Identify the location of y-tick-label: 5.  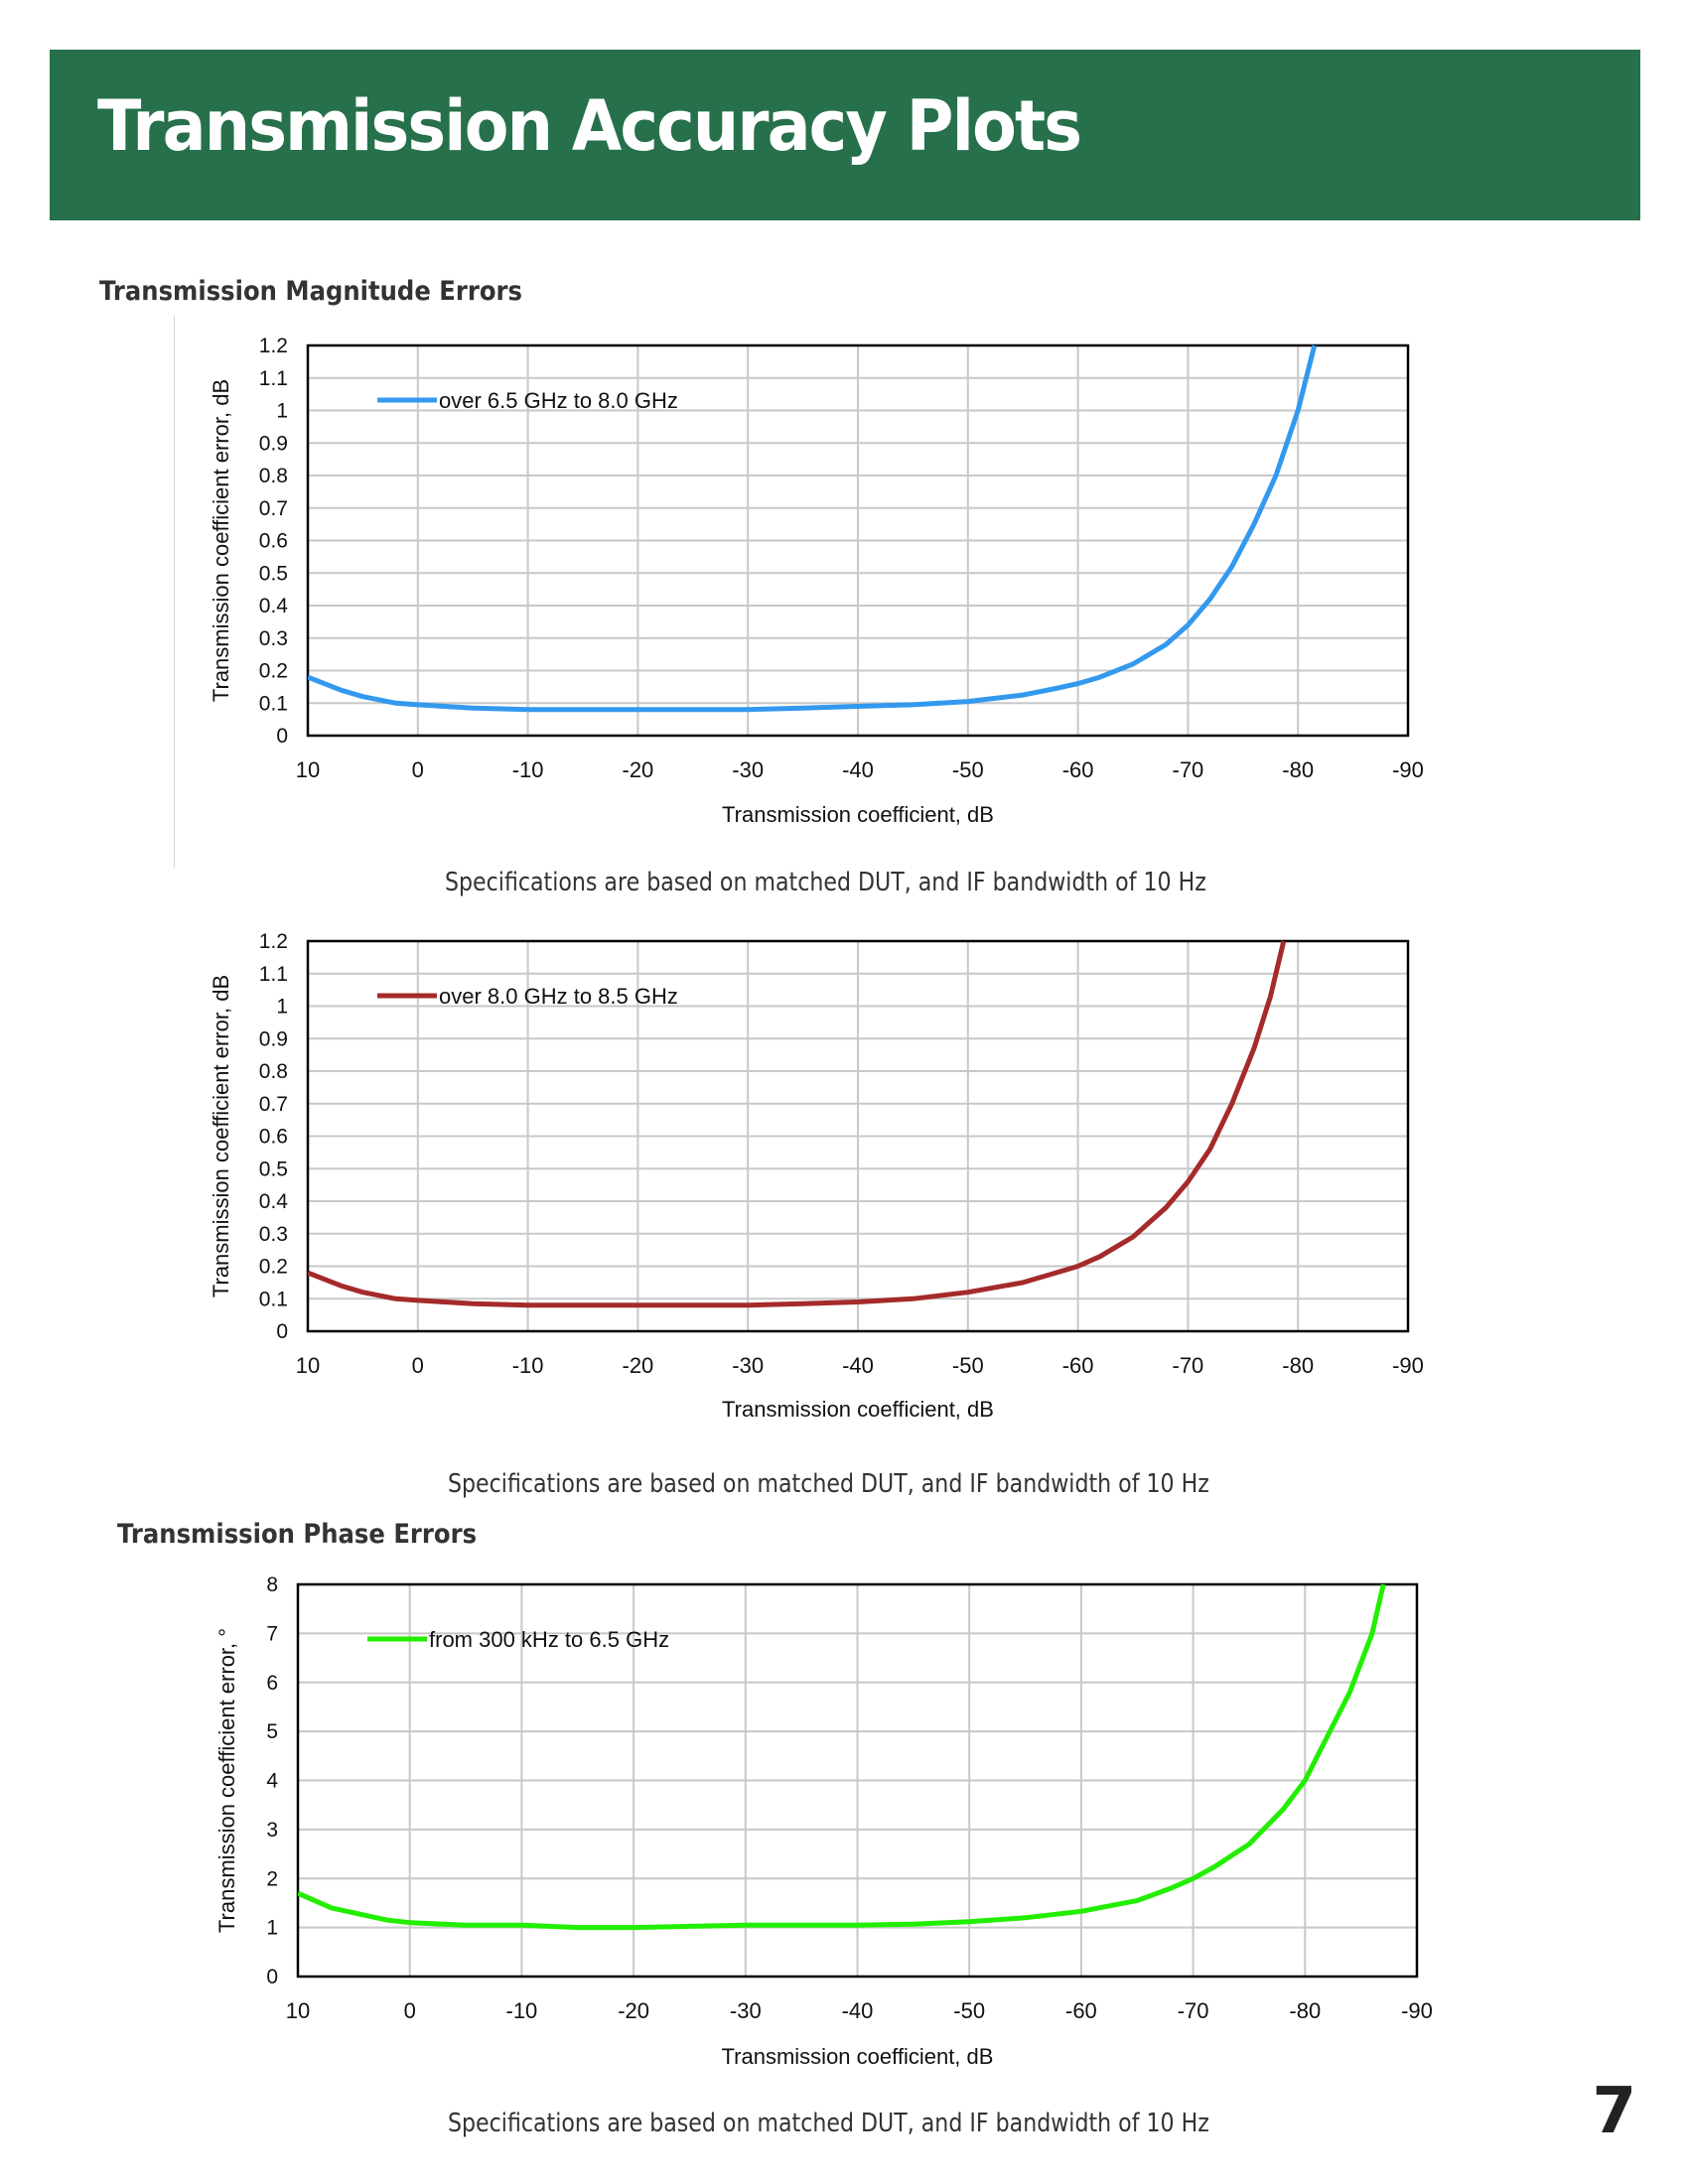
(272, 1731).